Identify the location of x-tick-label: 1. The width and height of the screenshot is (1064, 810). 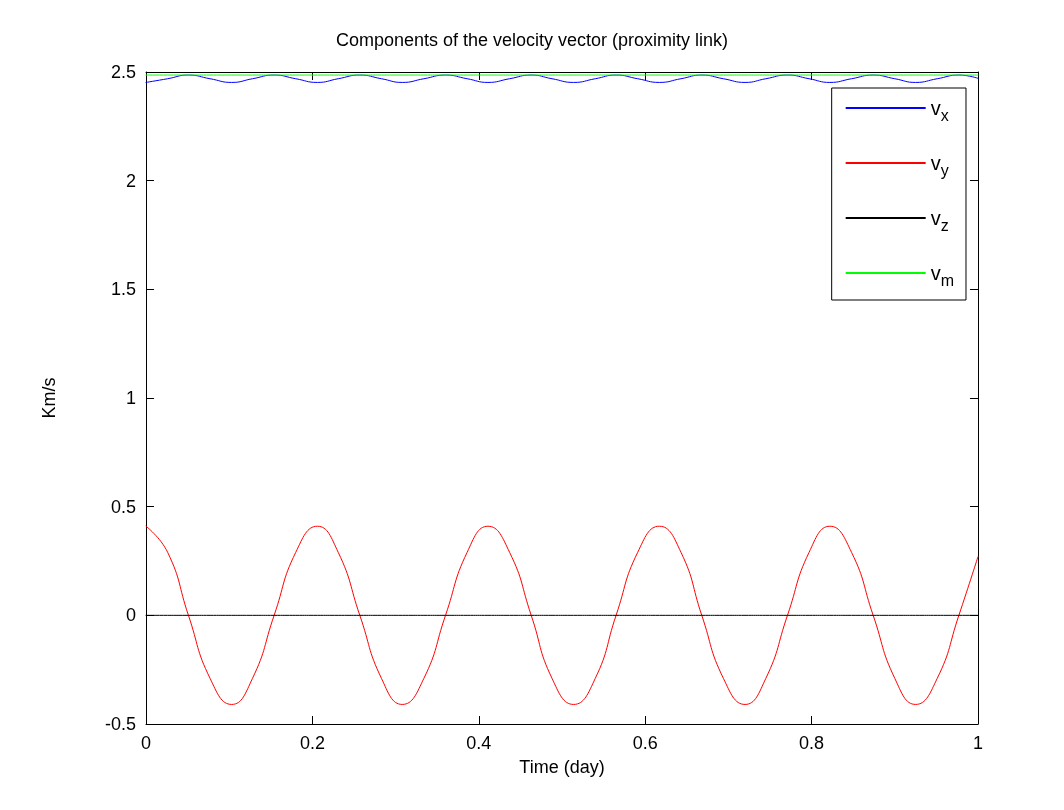
(978, 743).